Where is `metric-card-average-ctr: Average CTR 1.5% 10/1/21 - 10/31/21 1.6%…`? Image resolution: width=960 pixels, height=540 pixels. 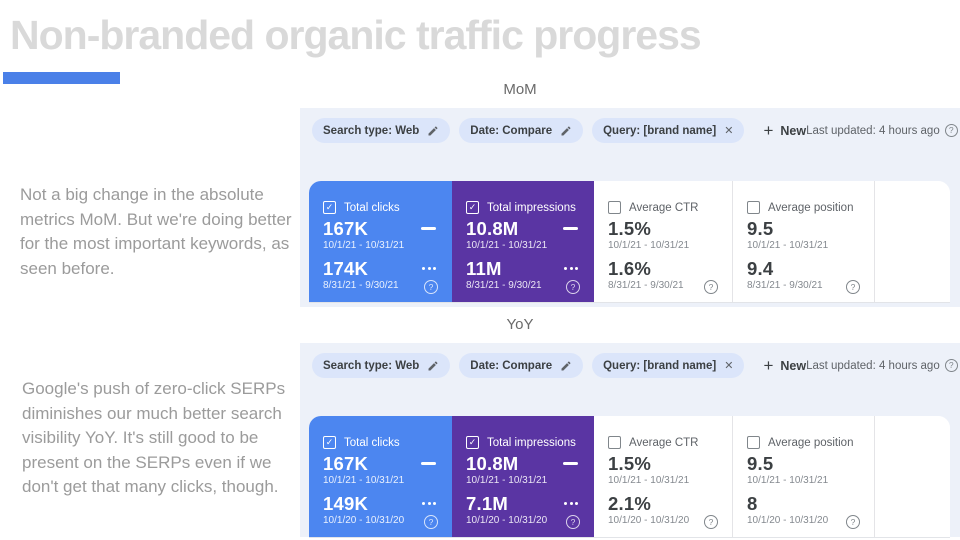 metric-card-average-ctr: Average CTR 1.5% 10/1/21 - 10/31/21 1.6%… is located at coordinates (663, 241).